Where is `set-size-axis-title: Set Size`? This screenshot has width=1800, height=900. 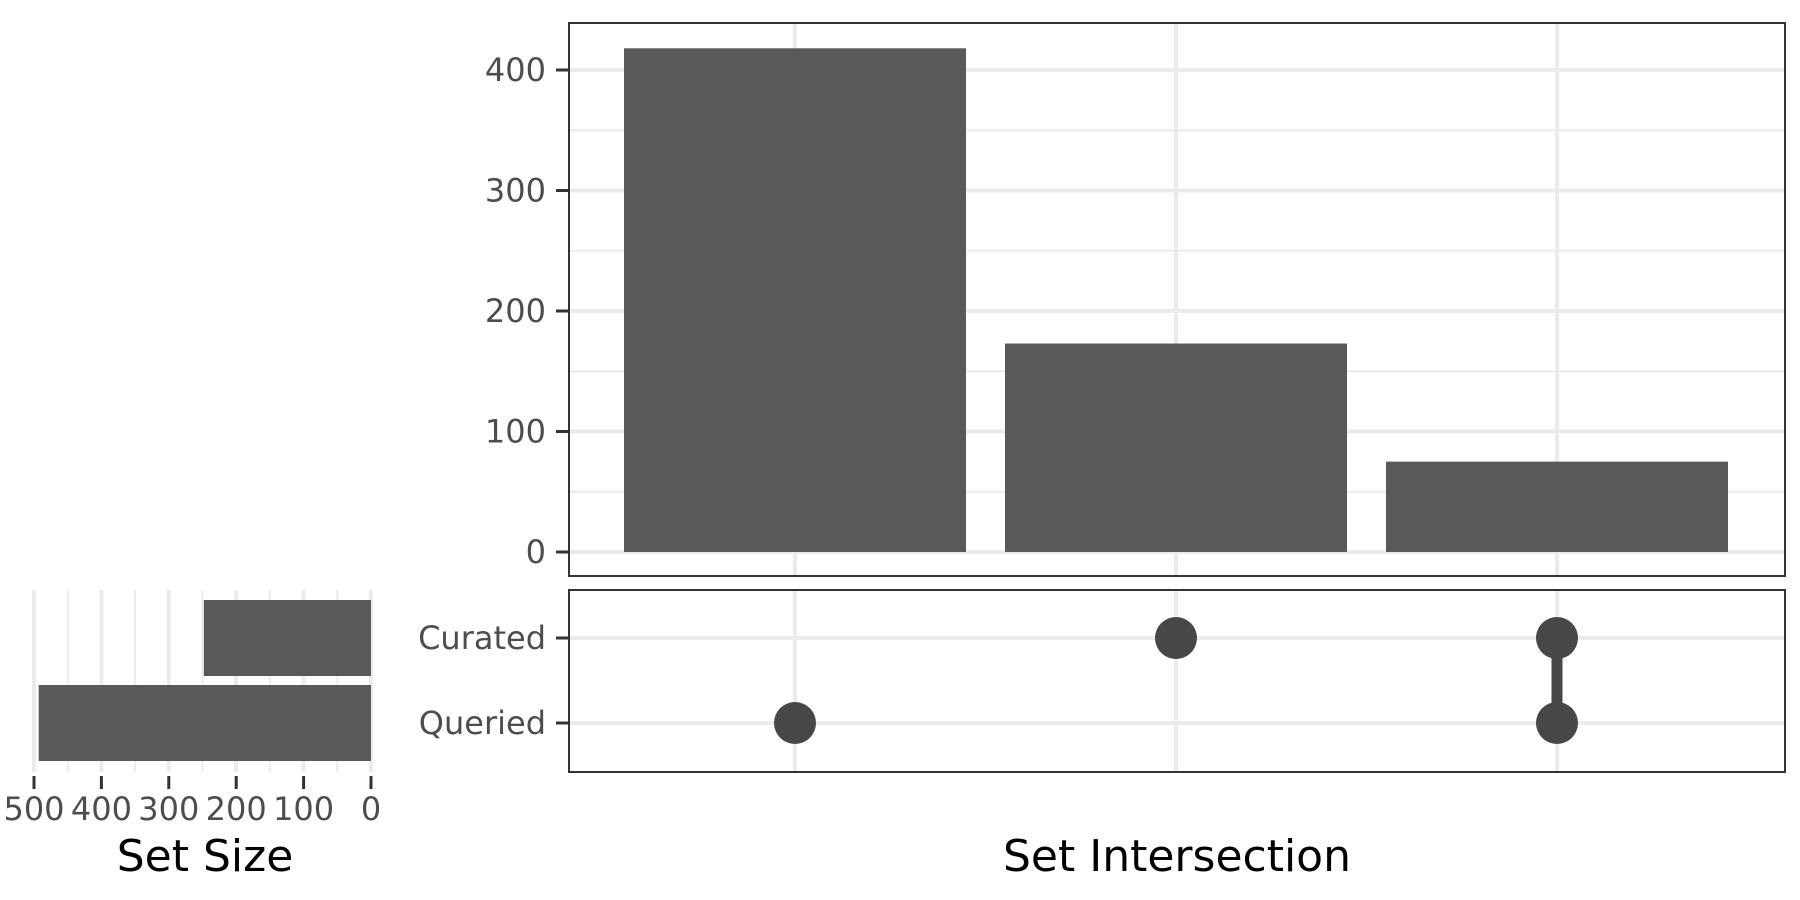 set-size-axis-title: Set Size is located at coordinates (205, 856).